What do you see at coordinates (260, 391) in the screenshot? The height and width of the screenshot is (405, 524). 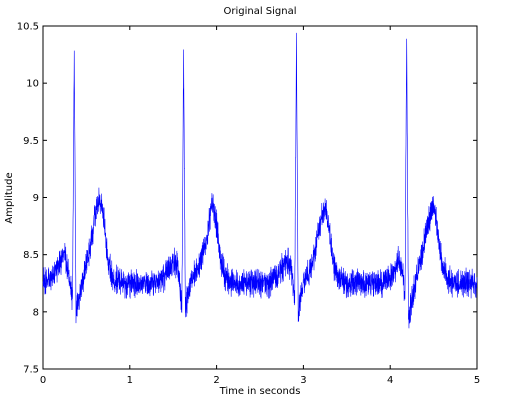 I see `x-axis-label: Time in seconds` at bounding box center [260, 391].